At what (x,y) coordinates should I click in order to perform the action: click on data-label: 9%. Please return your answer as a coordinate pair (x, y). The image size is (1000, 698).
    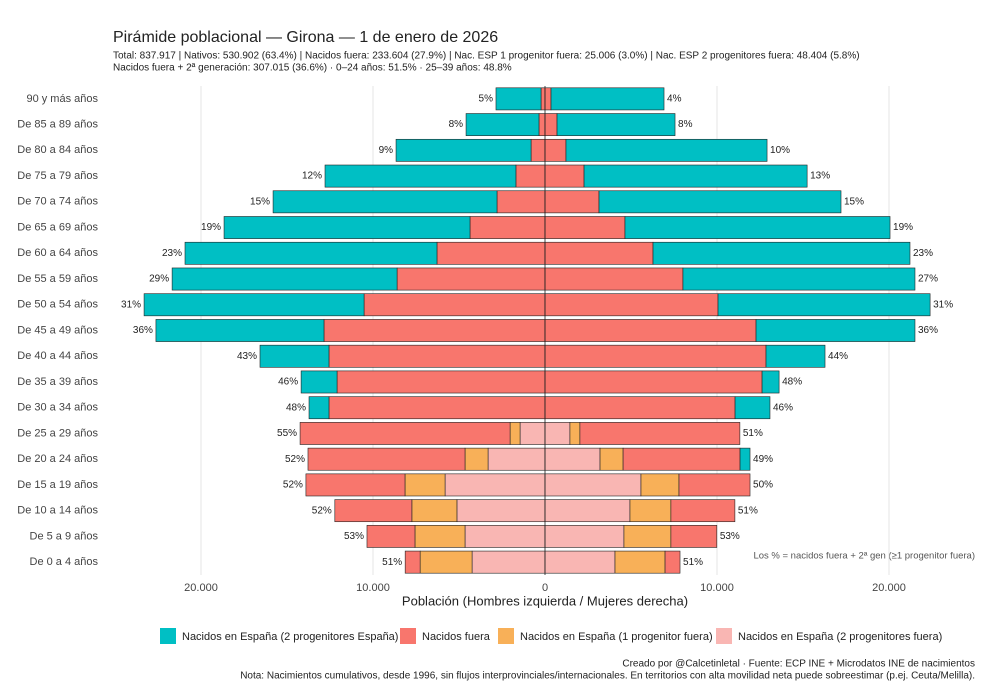
    Looking at the image, I should click on (386, 150).